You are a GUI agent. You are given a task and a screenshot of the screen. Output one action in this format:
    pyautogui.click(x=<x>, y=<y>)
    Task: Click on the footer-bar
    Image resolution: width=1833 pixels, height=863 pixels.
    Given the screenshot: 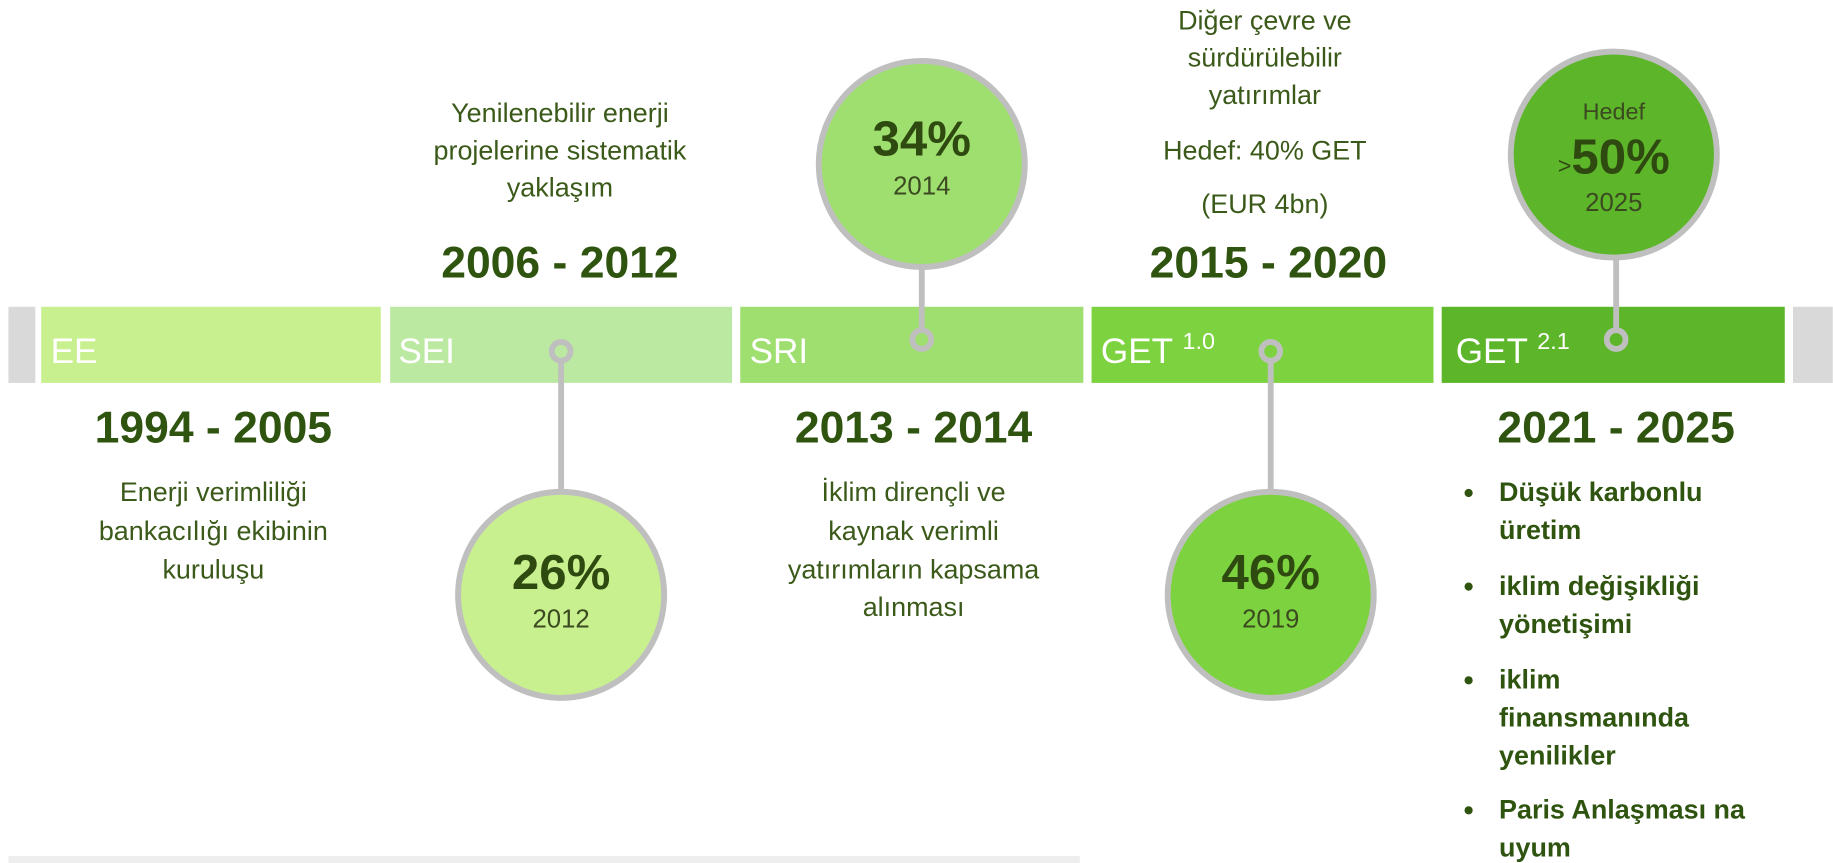 What is the action you would take?
    pyautogui.click(x=544, y=859)
    